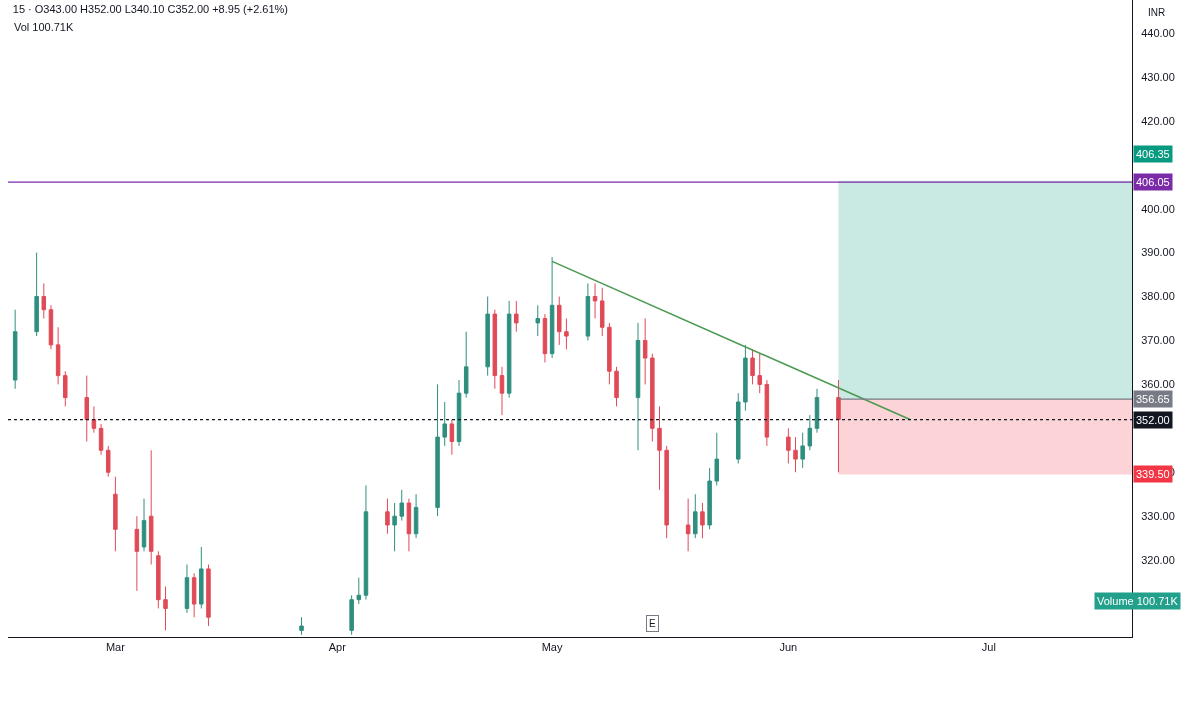  What do you see at coordinates (1158, 384) in the screenshot?
I see `y-tick-label: 360.00` at bounding box center [1158, 384].